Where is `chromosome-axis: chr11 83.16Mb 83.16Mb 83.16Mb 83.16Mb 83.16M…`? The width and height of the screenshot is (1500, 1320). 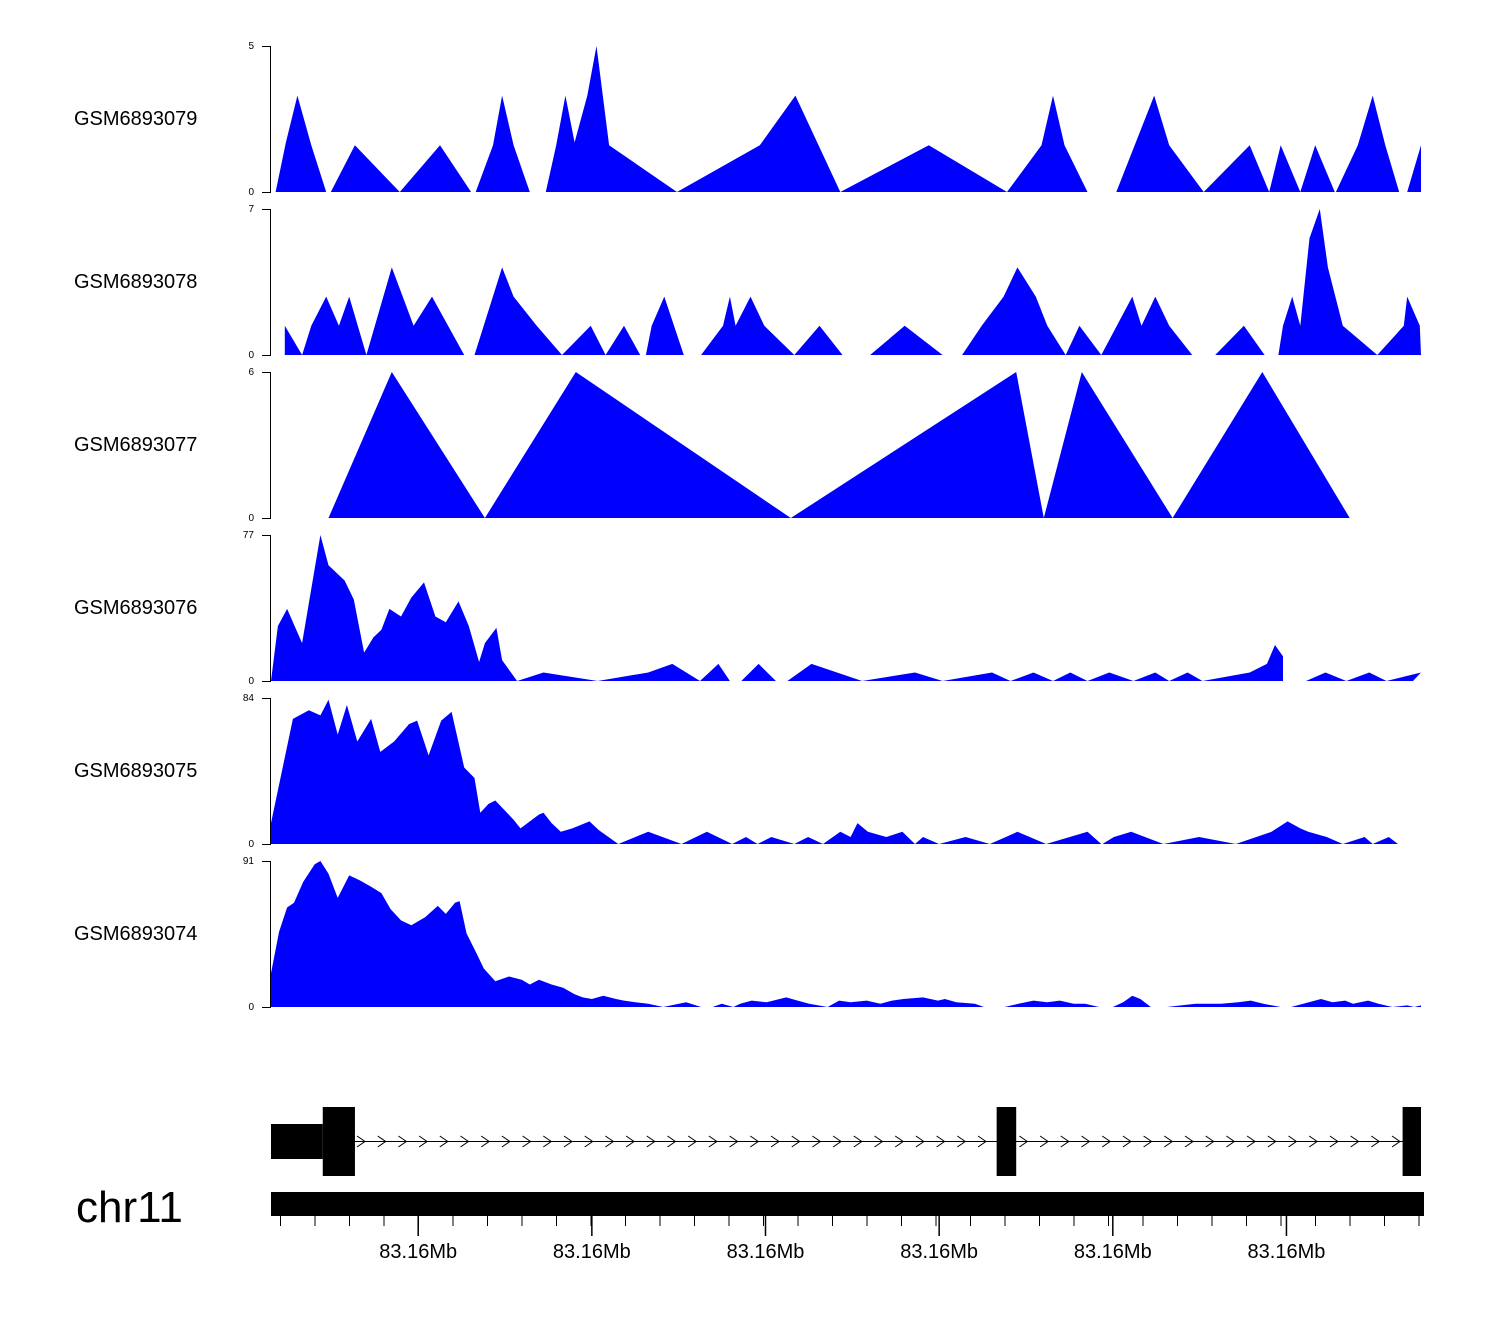 chromosome-axis: chr11 83.16Mb 83.16Mb 83.16Mb 83.16Mb 83.16M… is located at coordinates (750, 1223).